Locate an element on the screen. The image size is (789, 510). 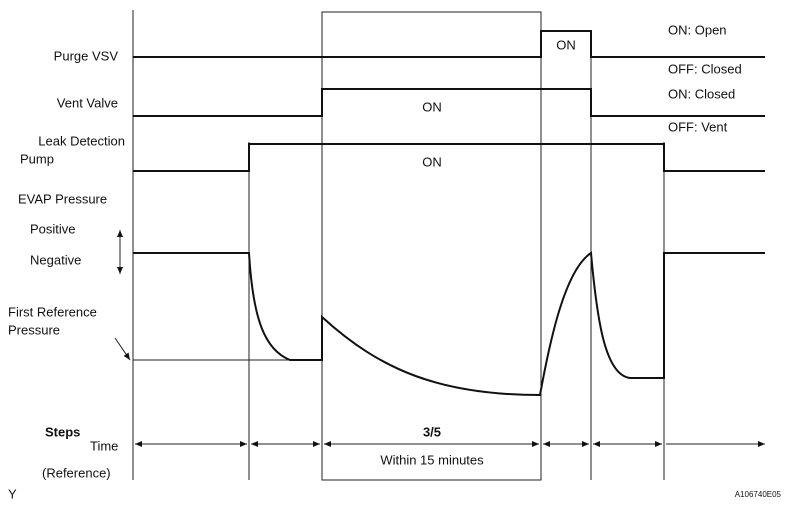
footer-left: Y is located at coordinates (12, 493).